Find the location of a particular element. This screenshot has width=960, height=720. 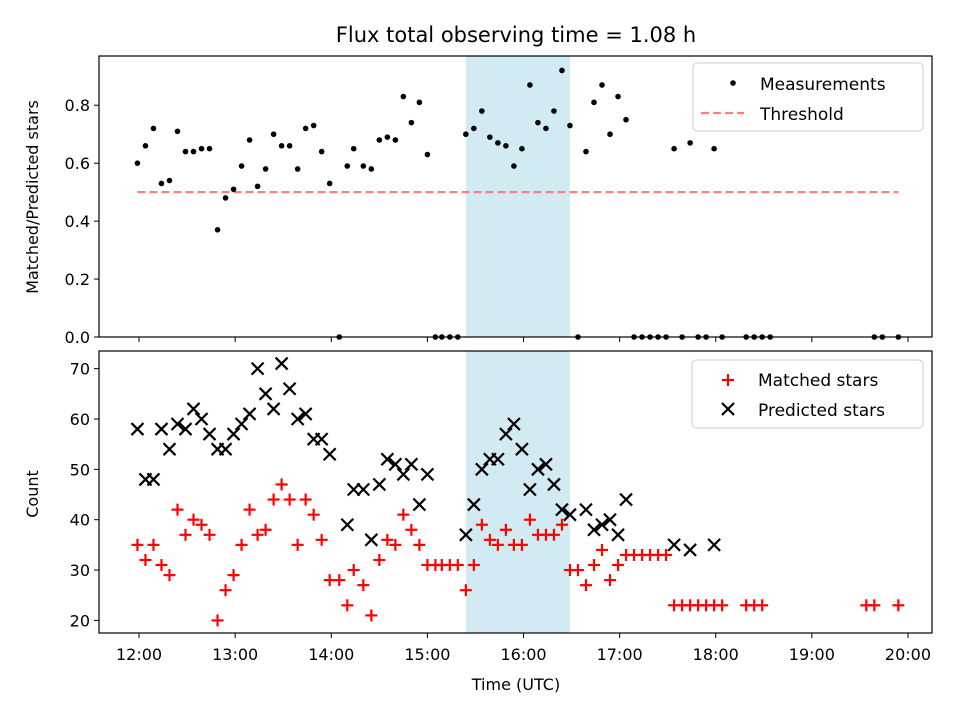

bottom-legend-box is located at coordinates (807, 394).